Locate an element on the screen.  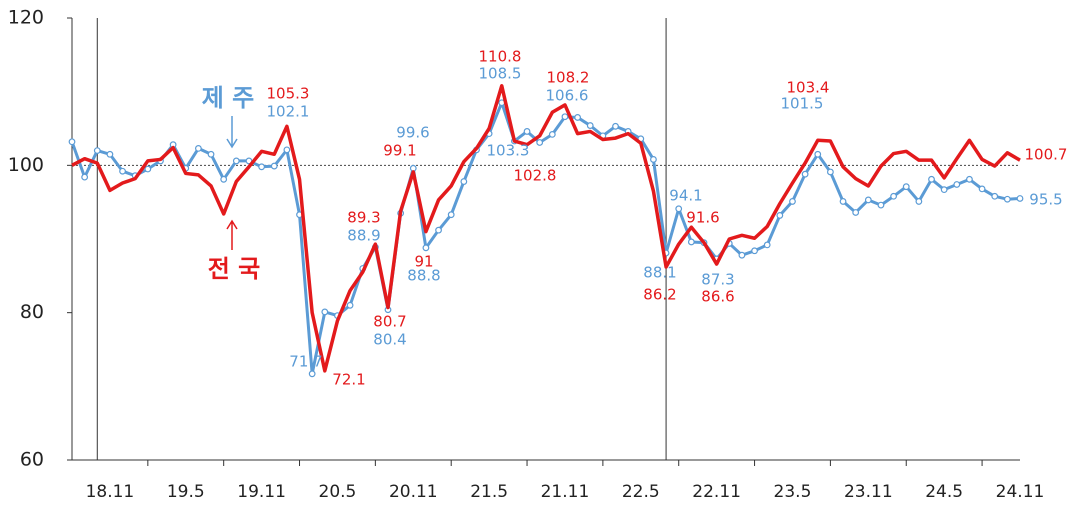
data-label: 103.4 is located at coordinates (808, 88).